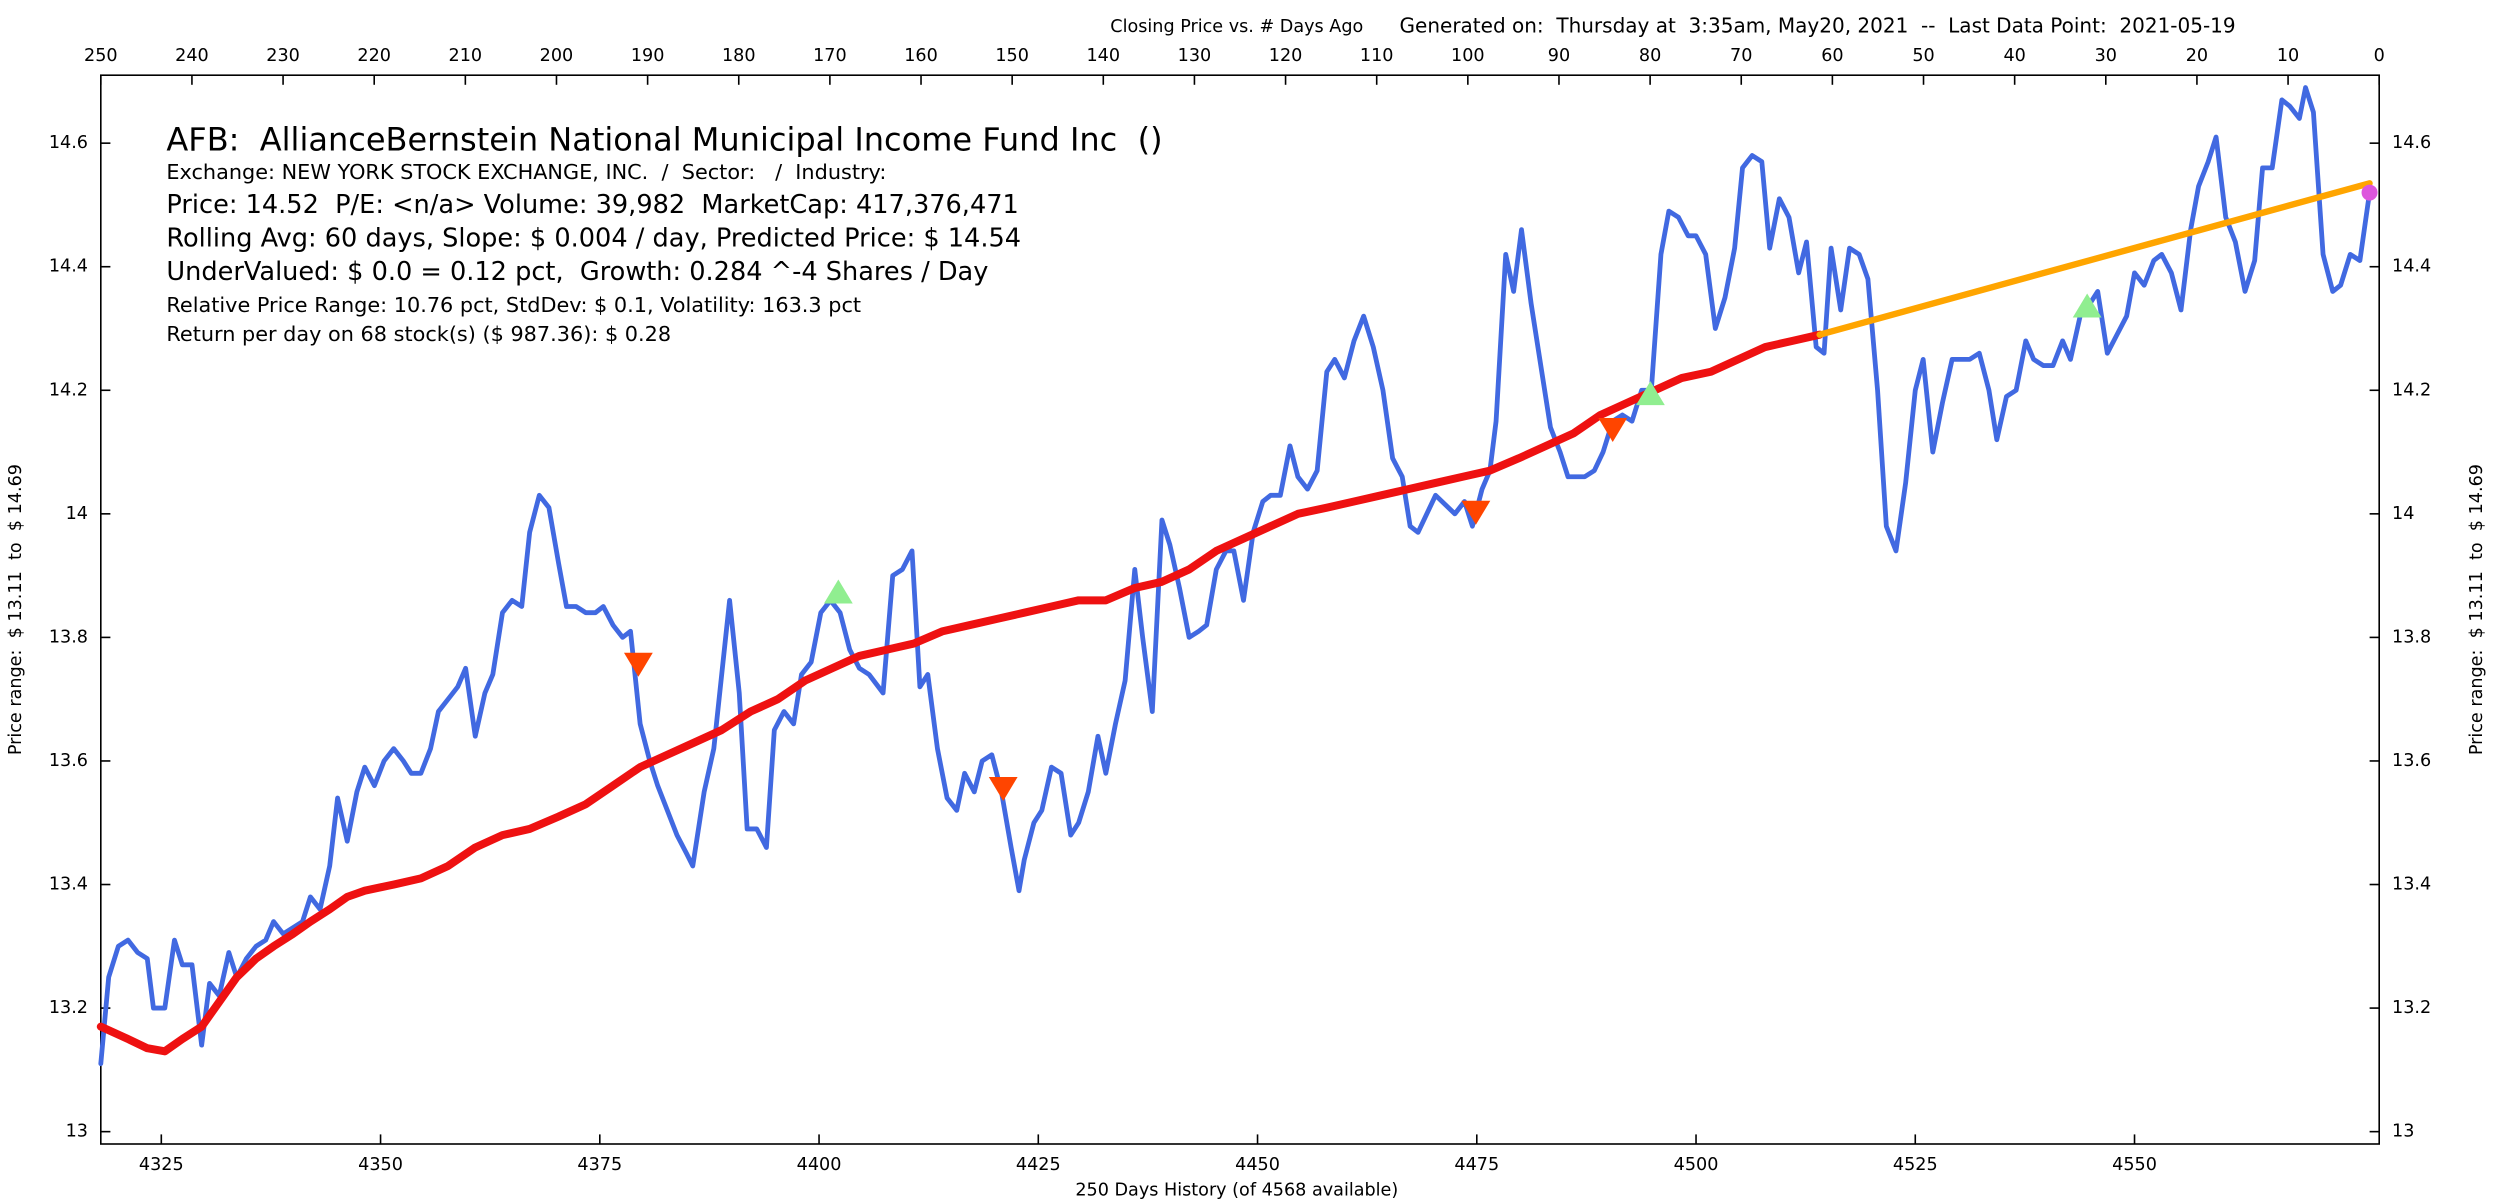 The image size is (2500, 1200). Describe the element at coordinates (16, 609) in the screenshot. I see `y-axis-label: Price range: $ 13.11 to $ 14.69` at that location.